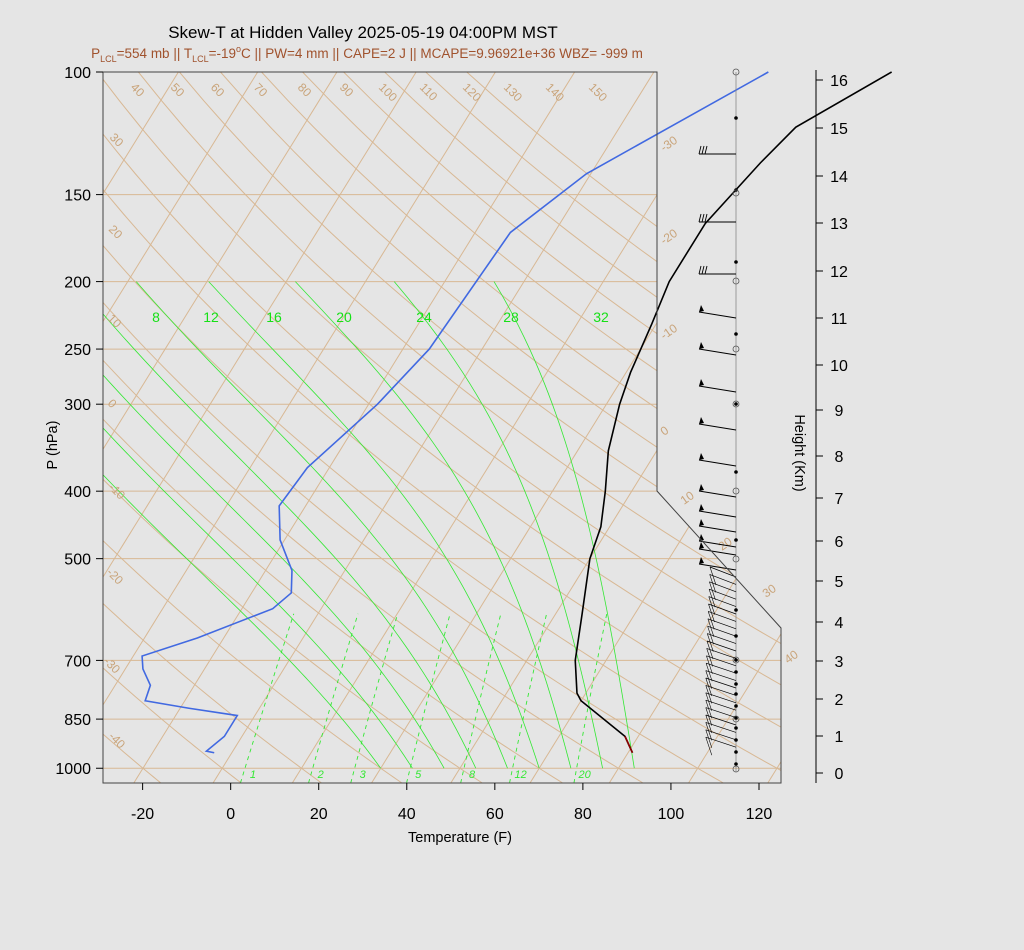  What do you see at coordinates (77, 720) in the screenshot?
I see `p-tick-label: 850` at bounding box center [77, 720].